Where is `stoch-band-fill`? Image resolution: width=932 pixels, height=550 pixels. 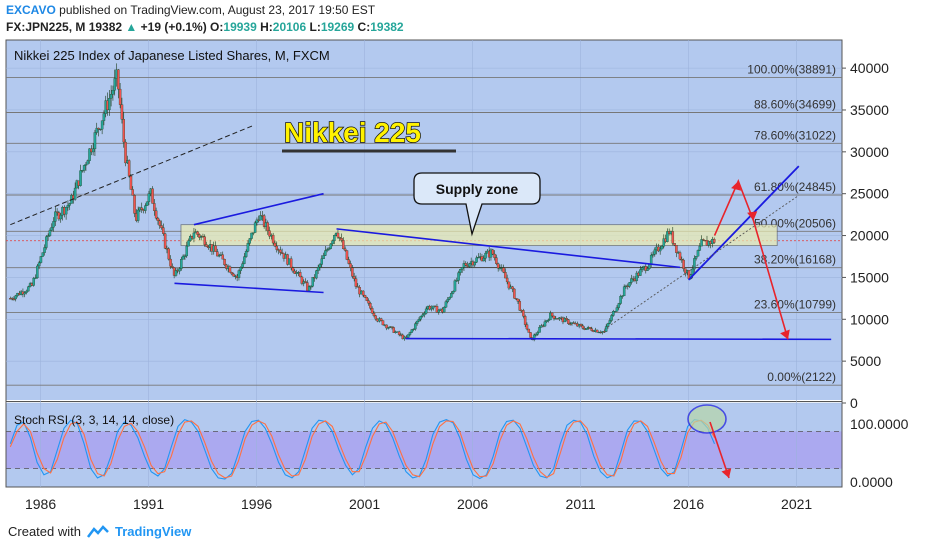
stoch-band-fill is located at coordinates (424, 450).